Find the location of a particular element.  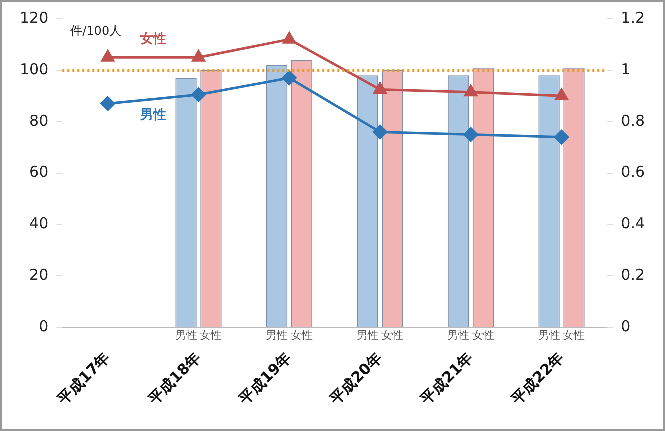

x-tick-label: 平成19年 is located at coordinates (265, 378).